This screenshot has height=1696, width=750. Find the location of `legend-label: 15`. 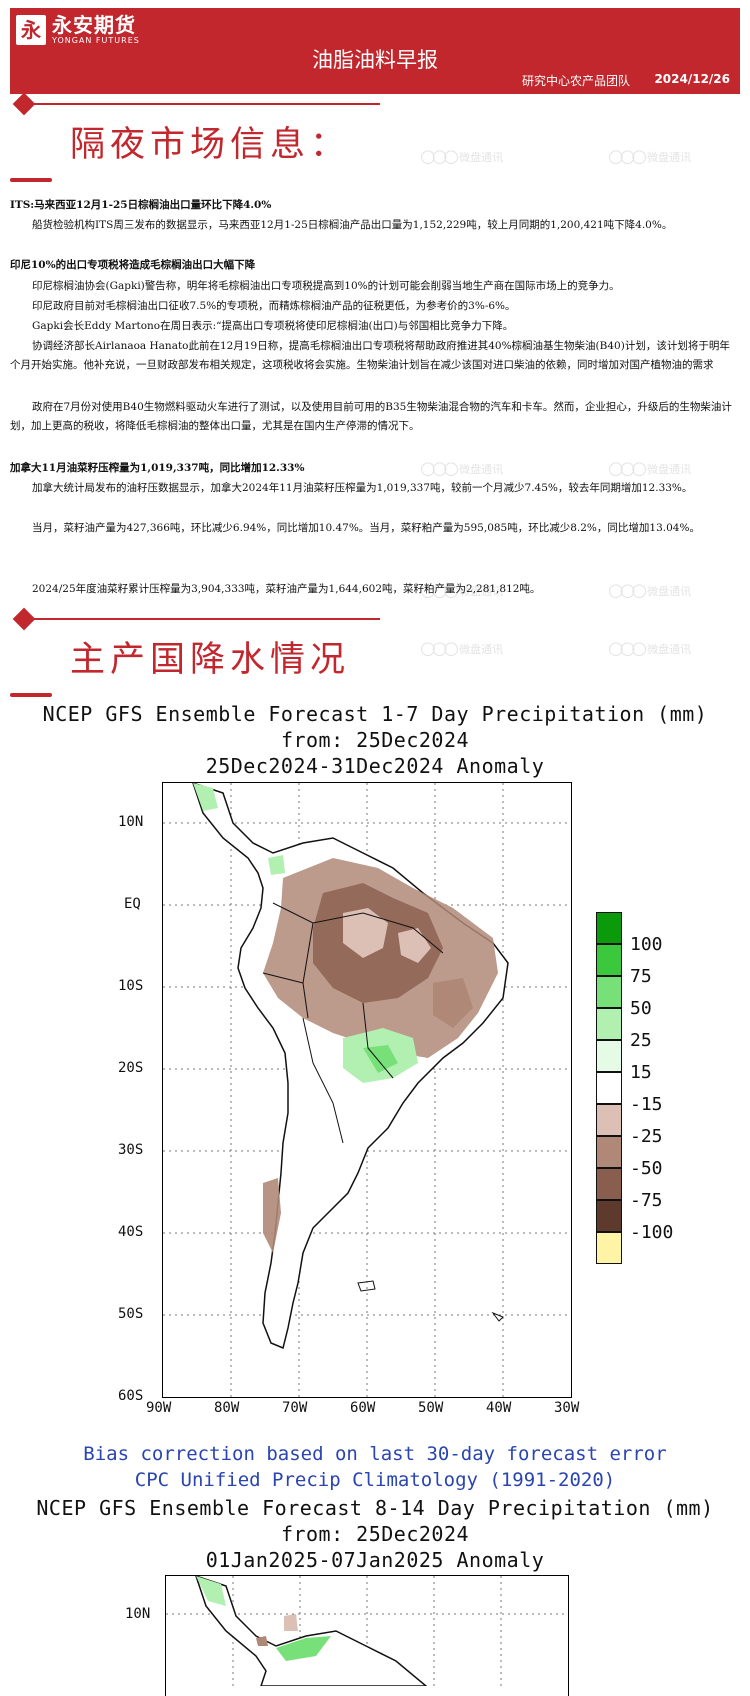

legend-label: 15 is located at coordinates (641, 1072).